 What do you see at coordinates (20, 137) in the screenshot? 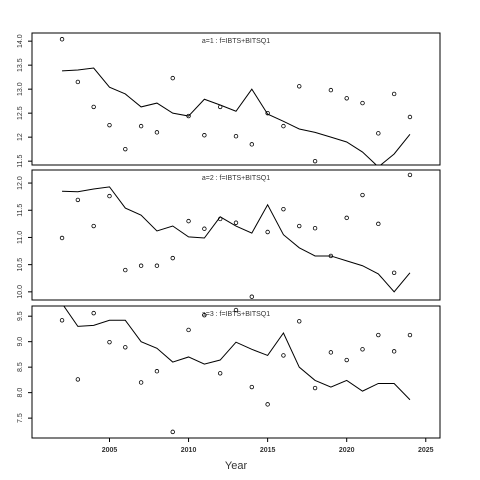
I see `y-tick-label: 12` at bounding box center [20, 137].